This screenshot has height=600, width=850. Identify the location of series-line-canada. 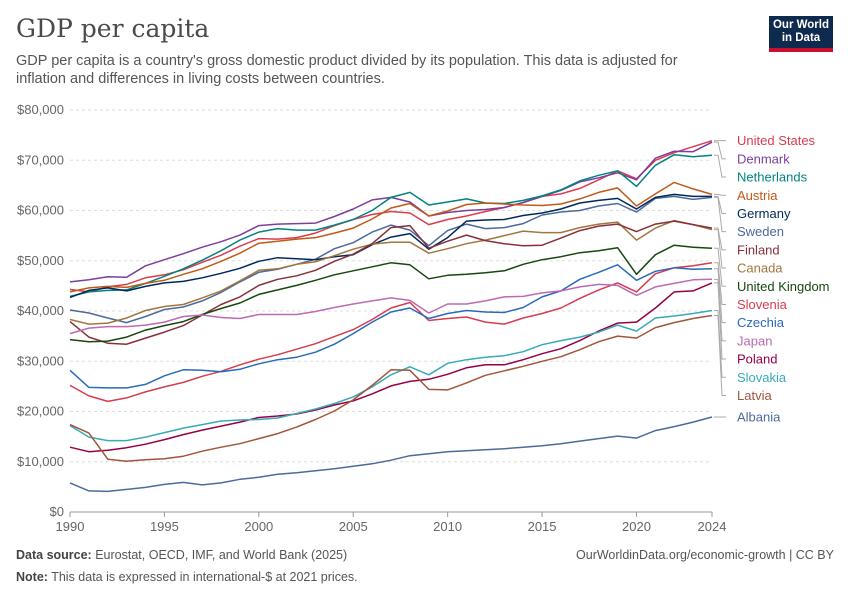
(391, 272).